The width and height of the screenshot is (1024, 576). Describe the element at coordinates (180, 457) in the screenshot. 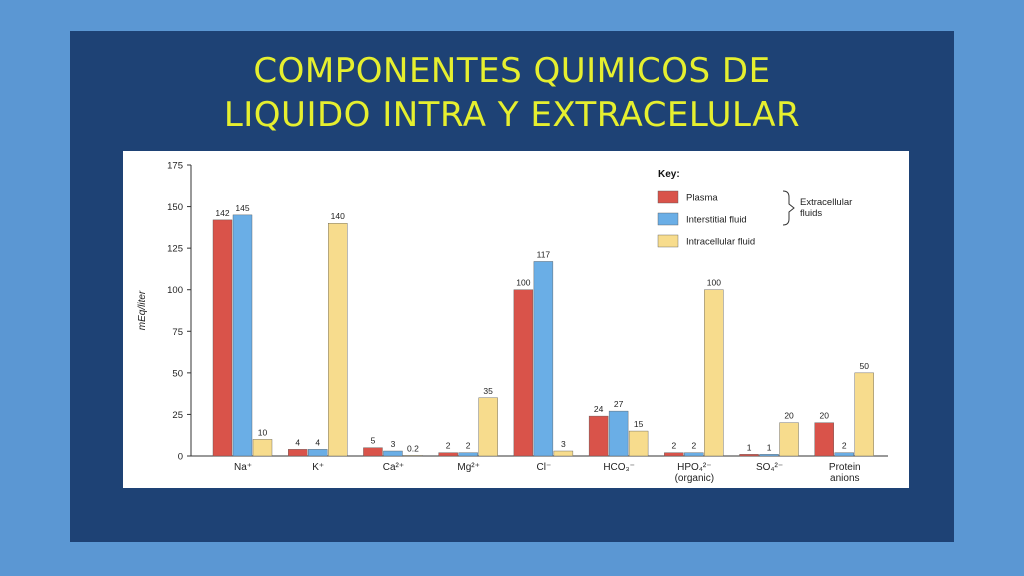

I see `y-tick-label: 0` at that location.